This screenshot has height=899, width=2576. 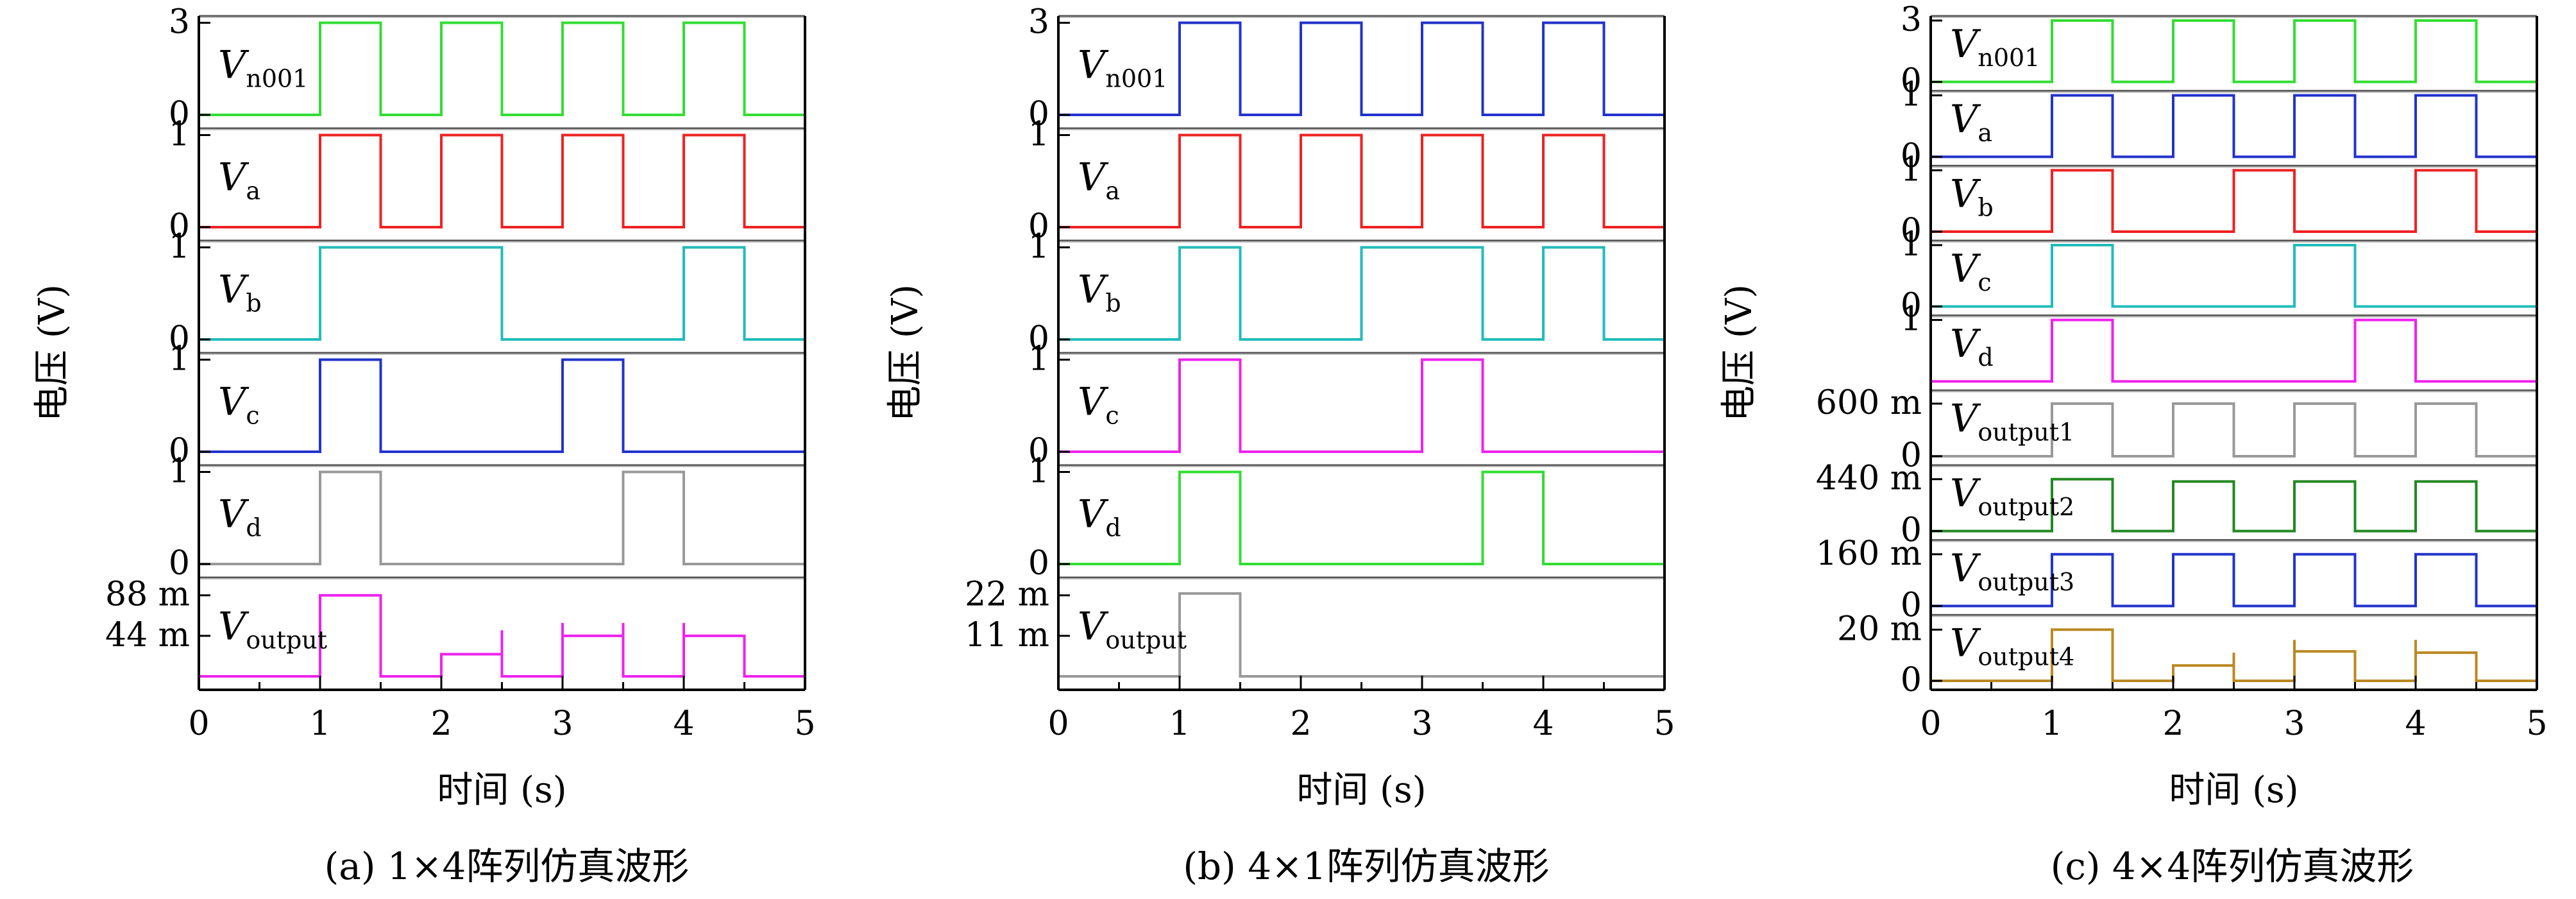 I want to click on waveform-a, so click(x=2234, y=126).